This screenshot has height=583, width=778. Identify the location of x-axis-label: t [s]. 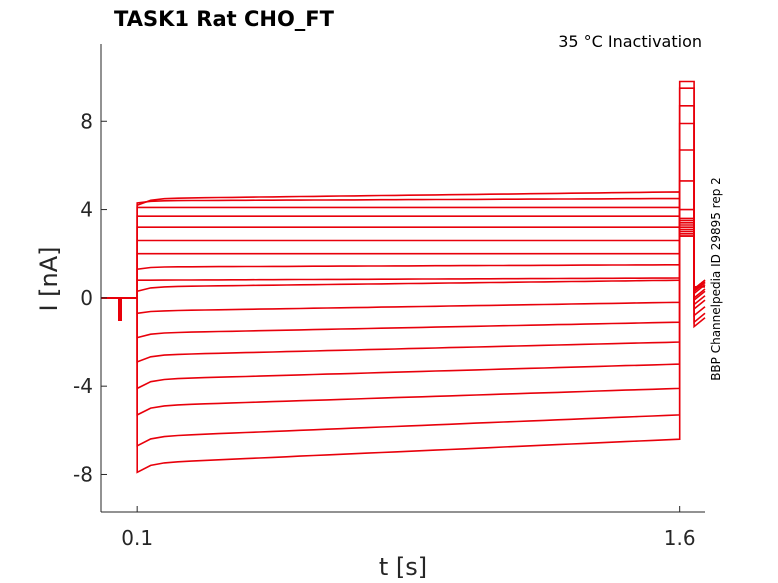
(403, 567).